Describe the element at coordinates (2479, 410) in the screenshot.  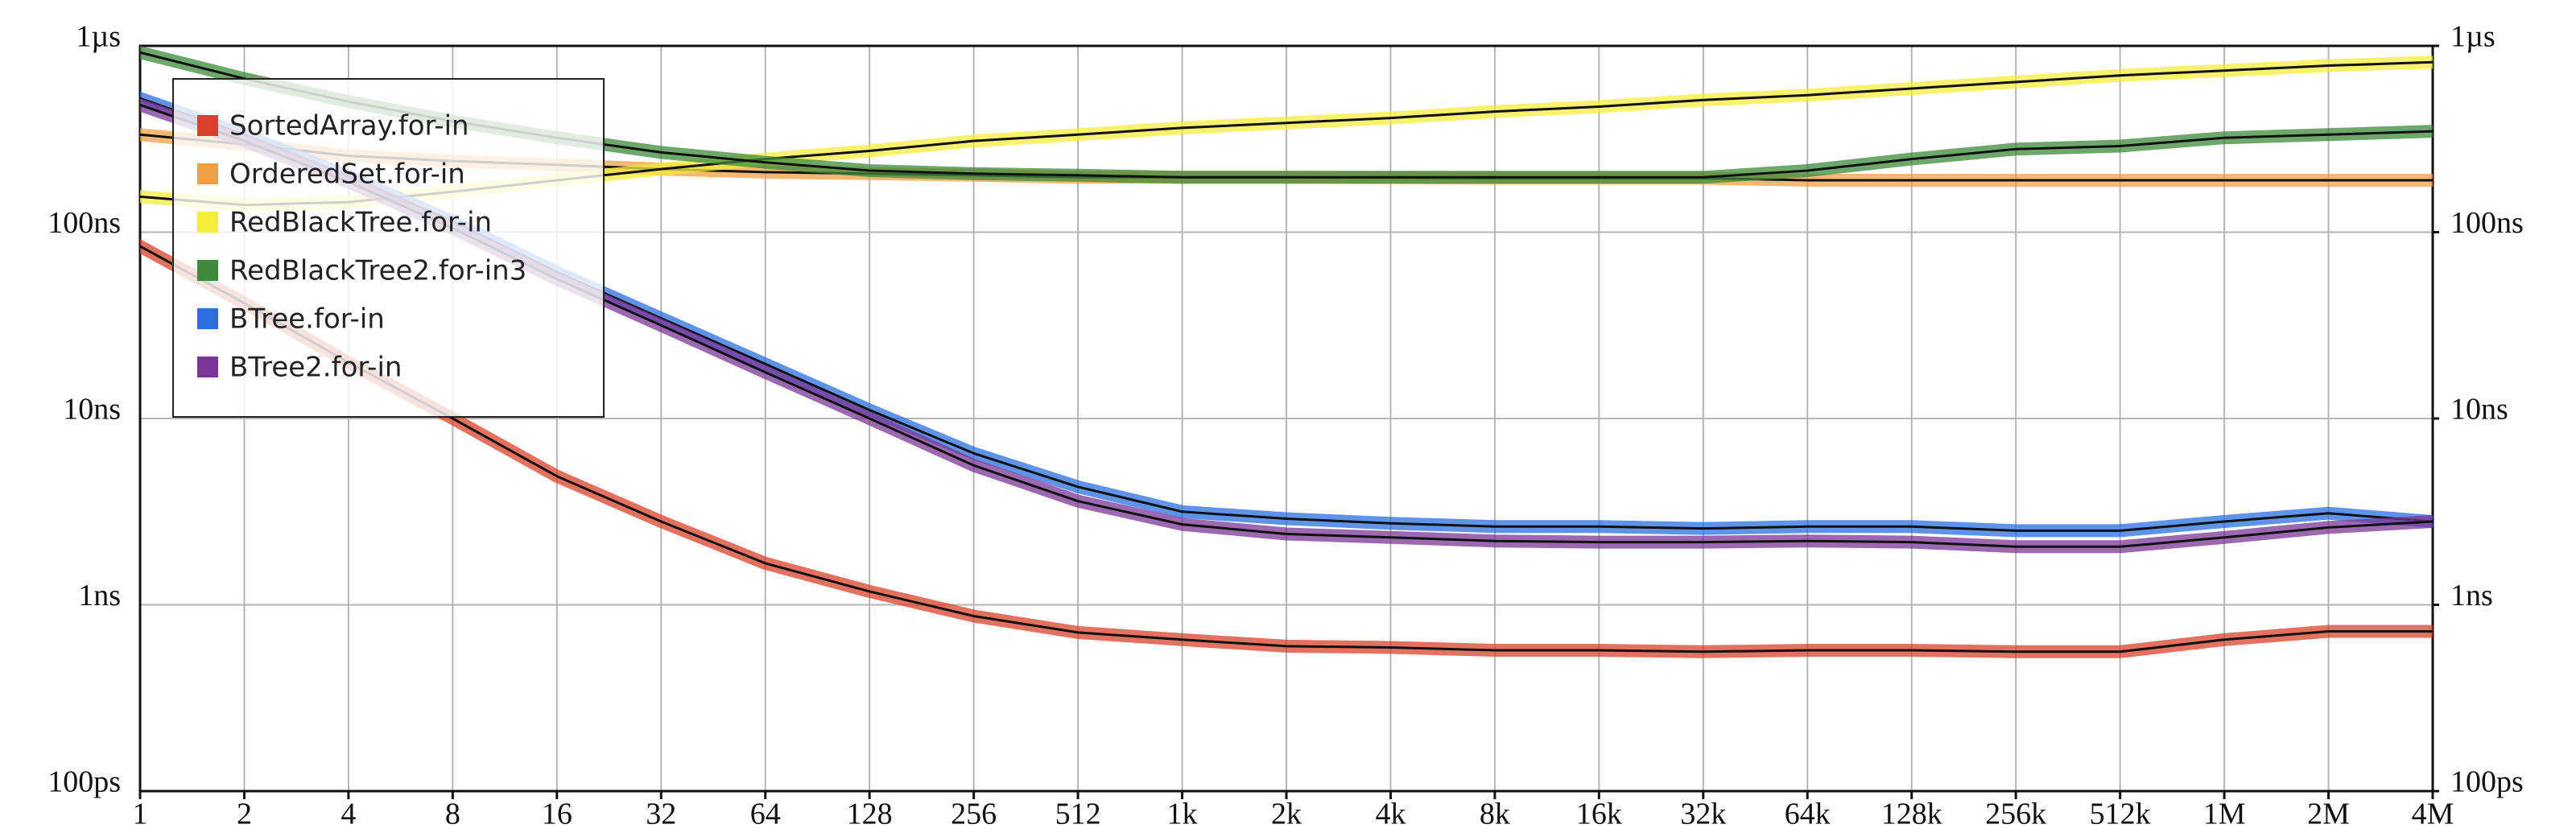
I see `y2-tick-label: 10ns` at that location.